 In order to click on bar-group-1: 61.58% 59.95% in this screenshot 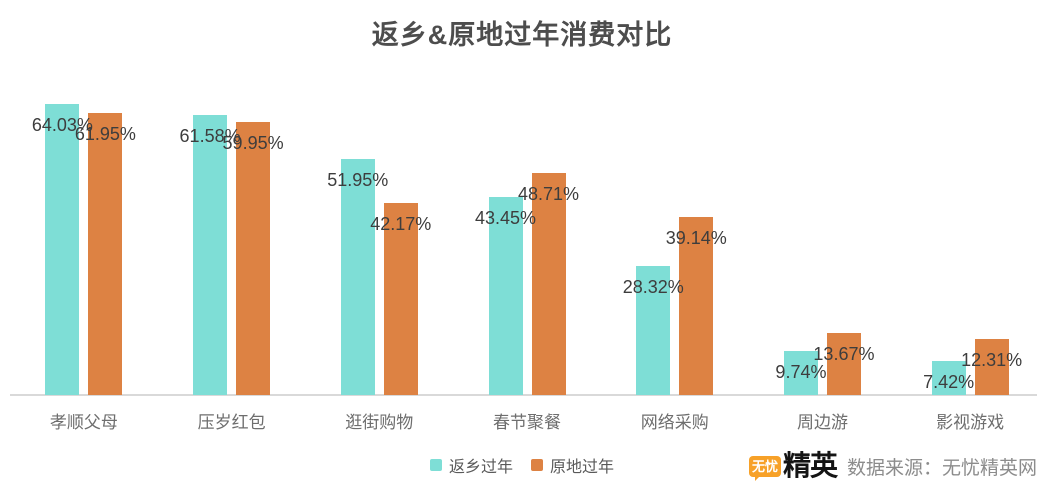, I will do `click(232, 227)`.